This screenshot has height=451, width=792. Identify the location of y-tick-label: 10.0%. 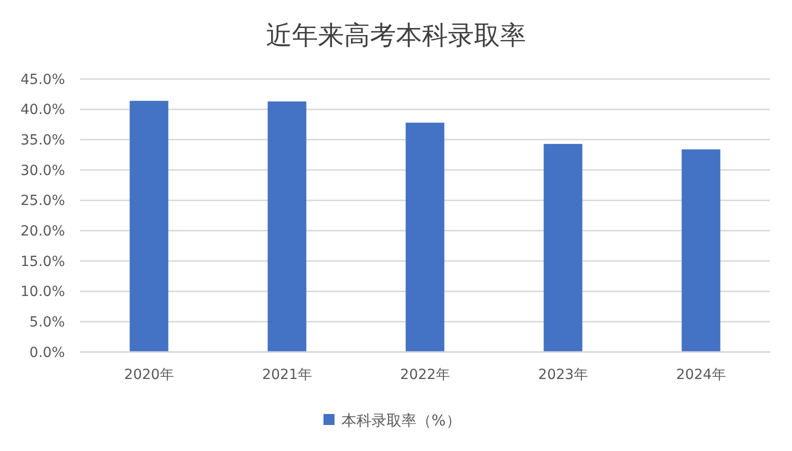
(42, 292).